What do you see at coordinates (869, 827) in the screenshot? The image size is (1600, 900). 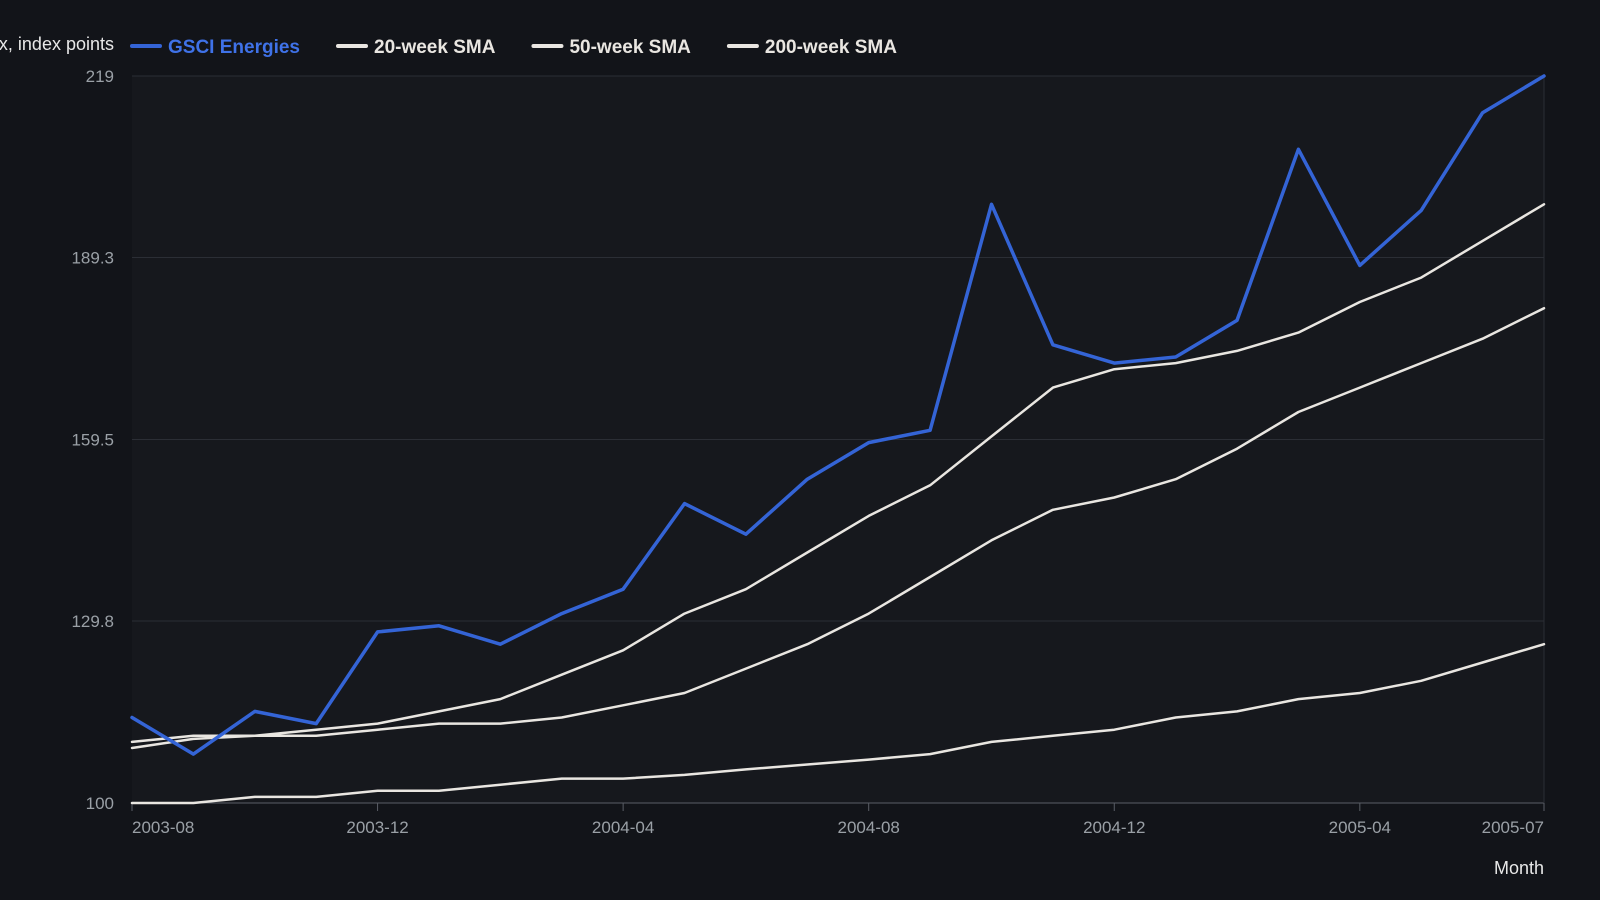 I see `x-tick-label: 2004-08` at bounding box center [869, 827].